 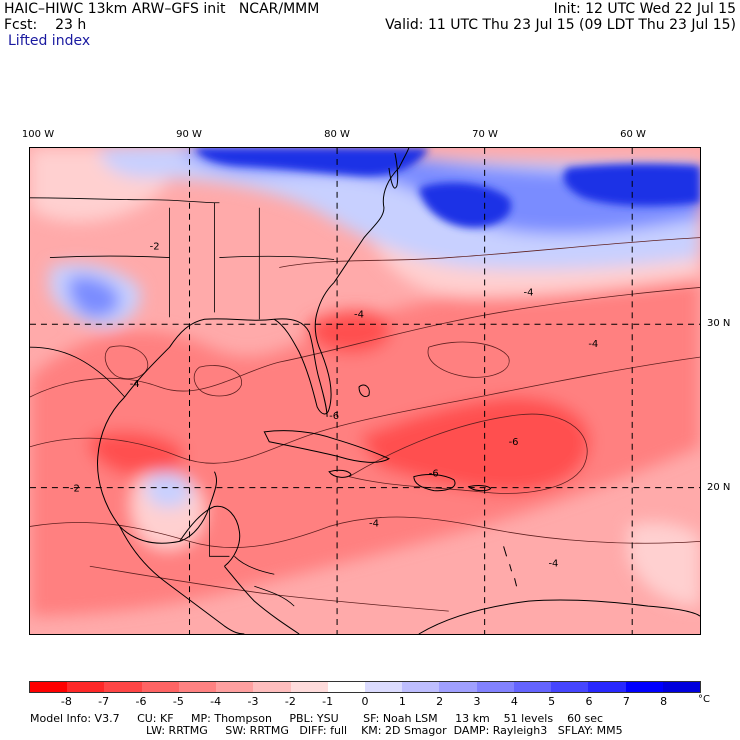 I want to click on colorbar-tick-label: 6, so click(x=589, y=701).